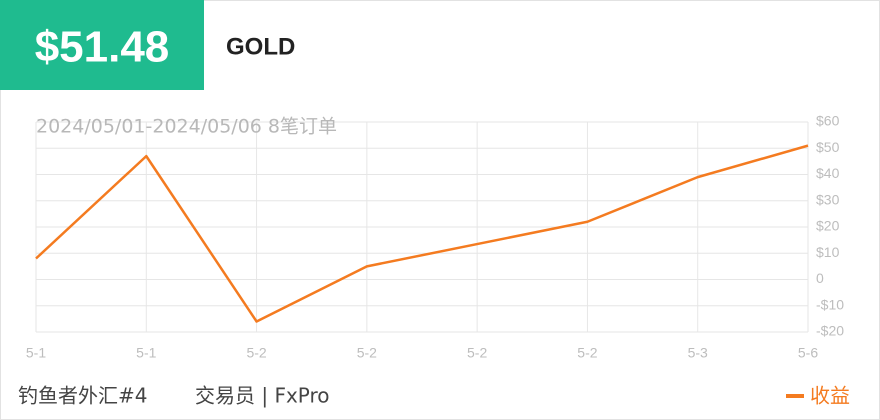  What do you see at coordinates (698, 353) in the screenshot?
I see `x-tick-label: 5-3` at bounding box center [698, 353].